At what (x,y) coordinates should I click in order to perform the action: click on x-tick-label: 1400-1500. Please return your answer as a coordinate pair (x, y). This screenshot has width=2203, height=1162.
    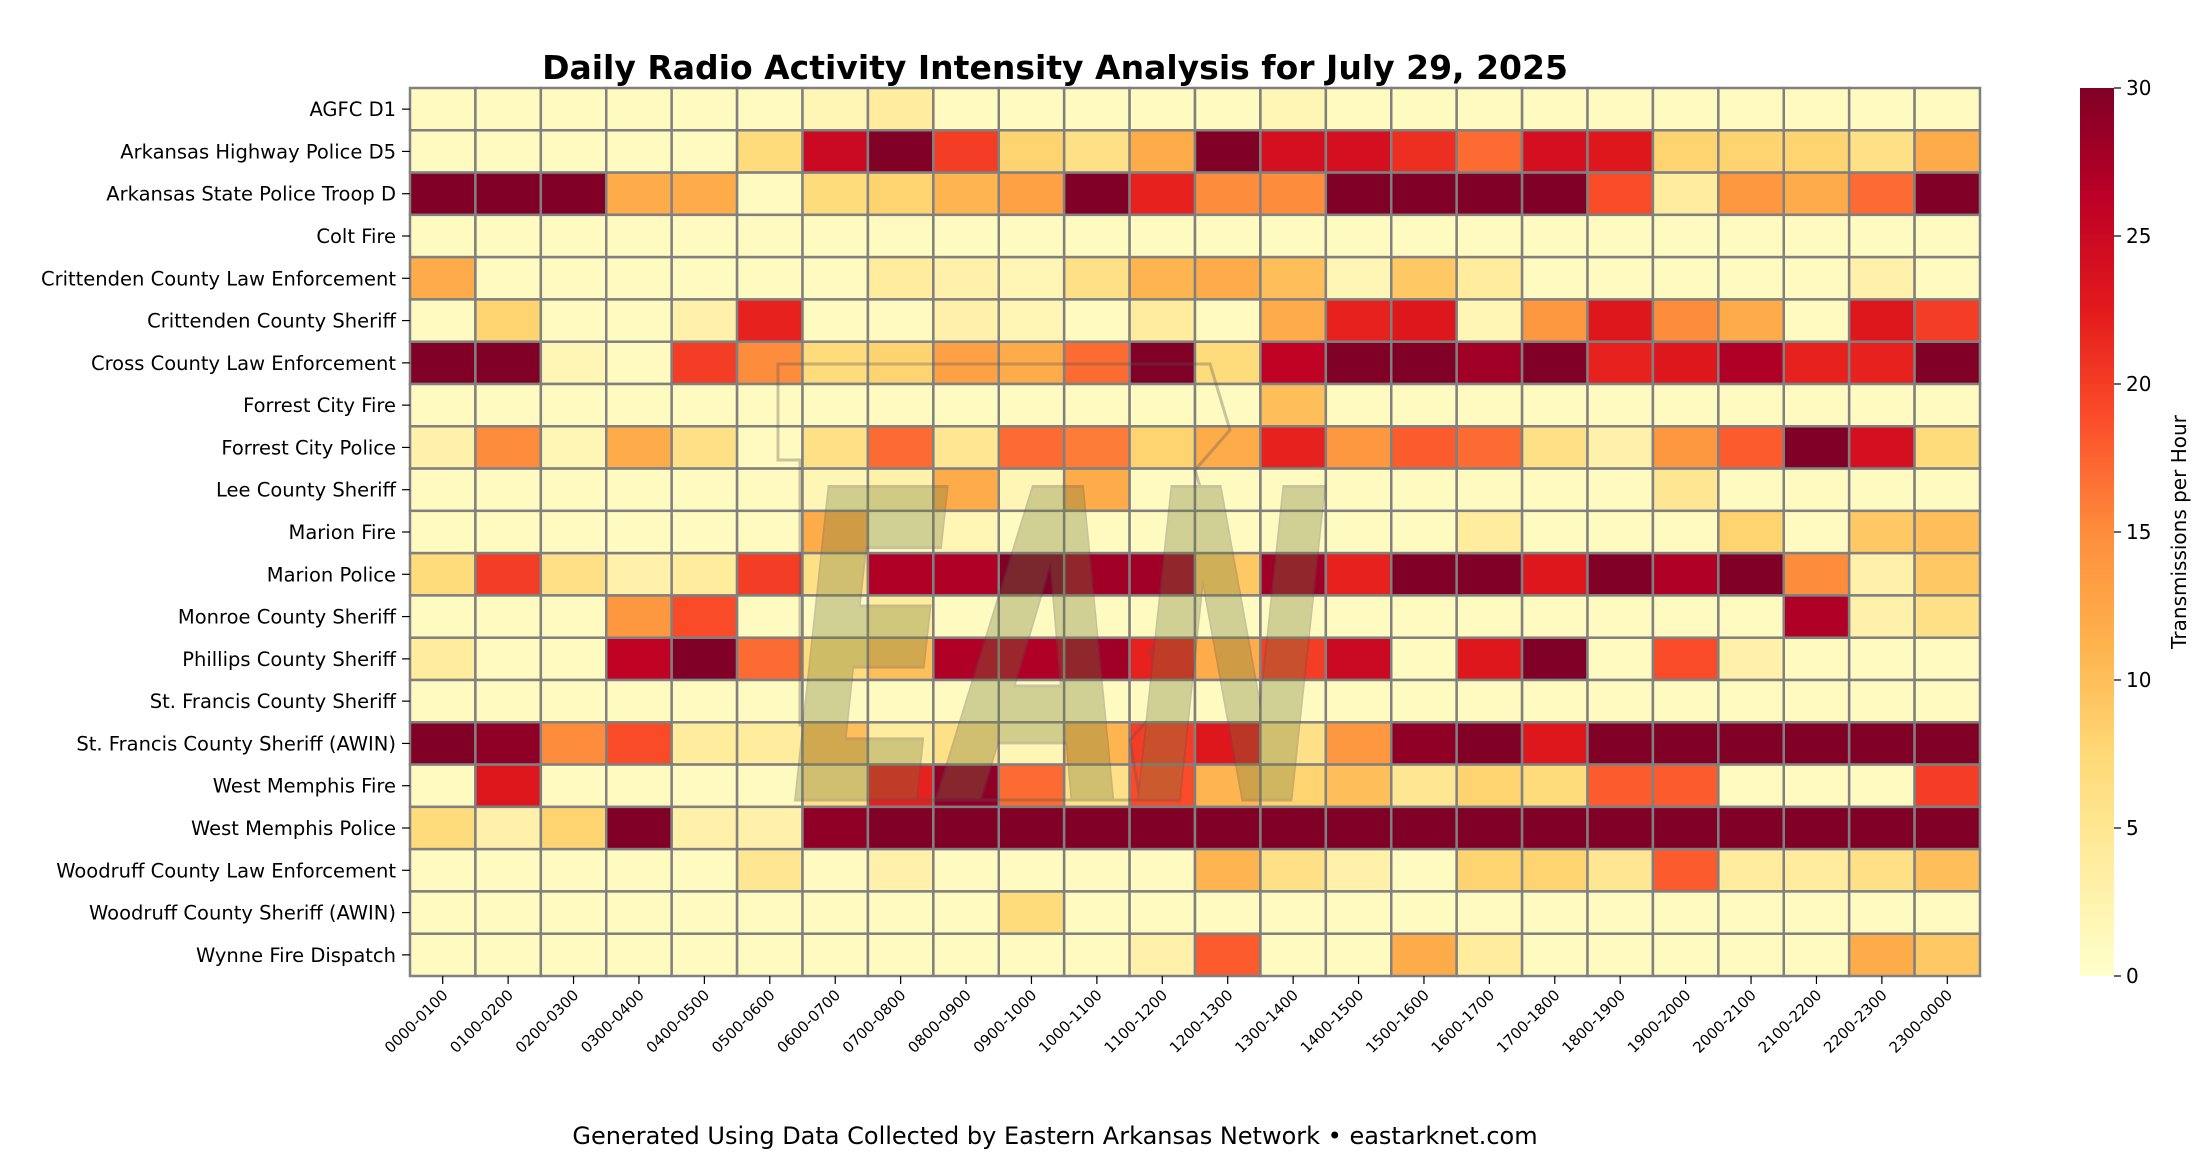
    Looking at the image, I should click on (1332, 1021).